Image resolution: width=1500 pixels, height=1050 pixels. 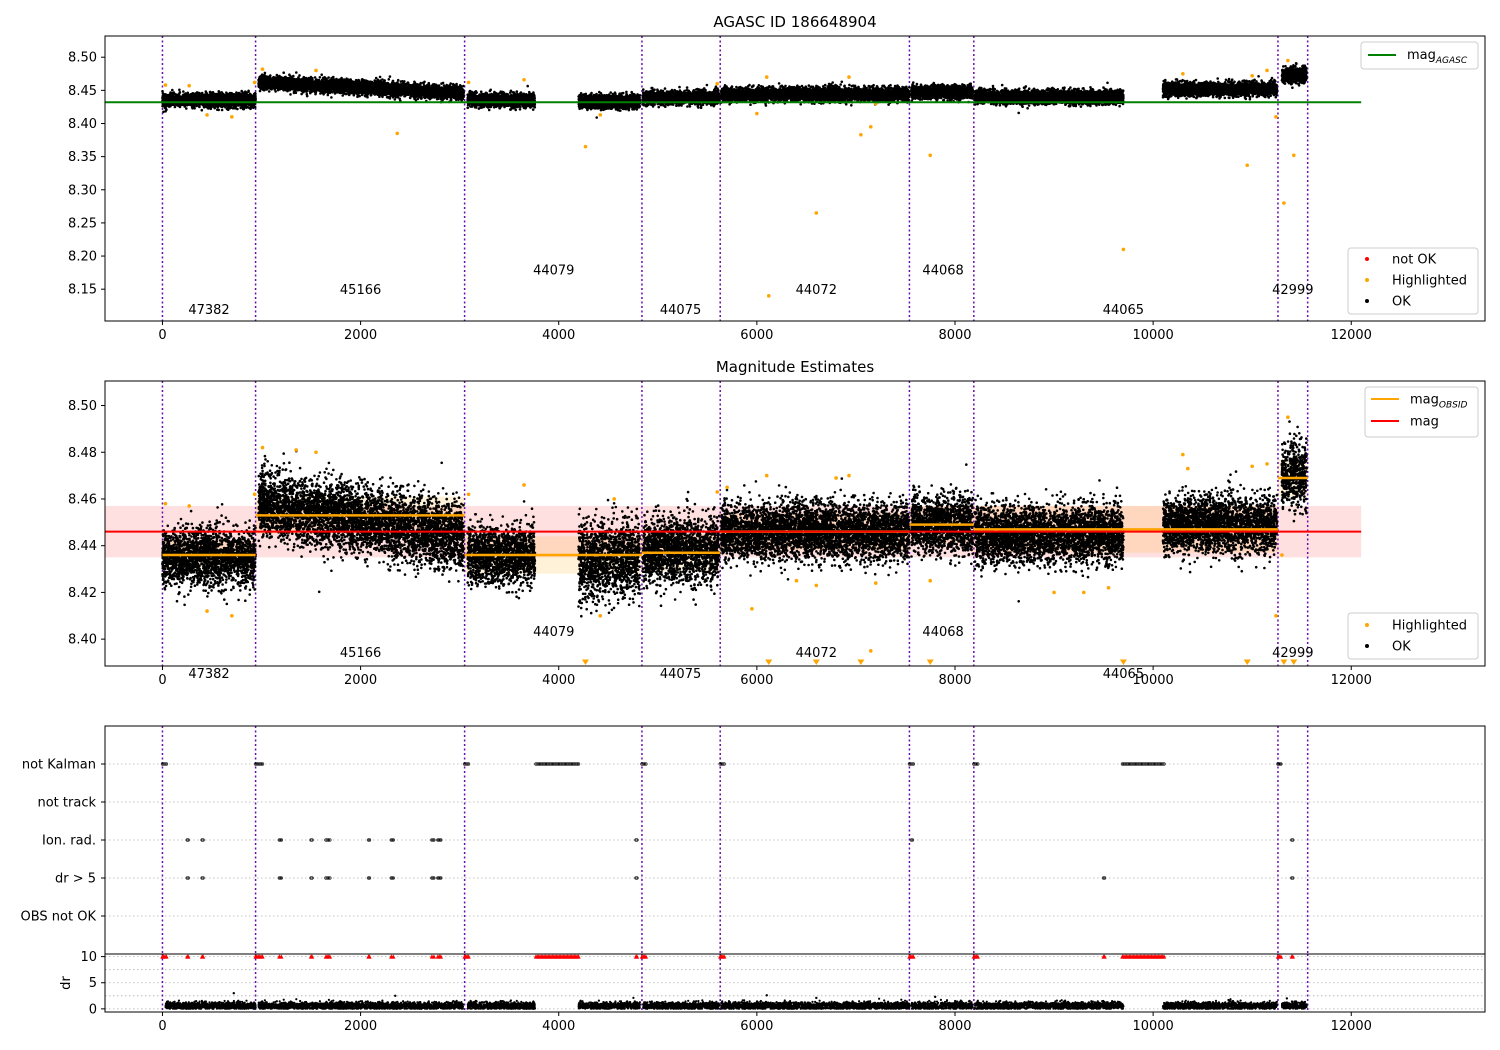 What do you see at coordinates (794, 22) in the screenshot?
I see `chart-title: AGASC ID 186648904` at bounding box center [794, 22].